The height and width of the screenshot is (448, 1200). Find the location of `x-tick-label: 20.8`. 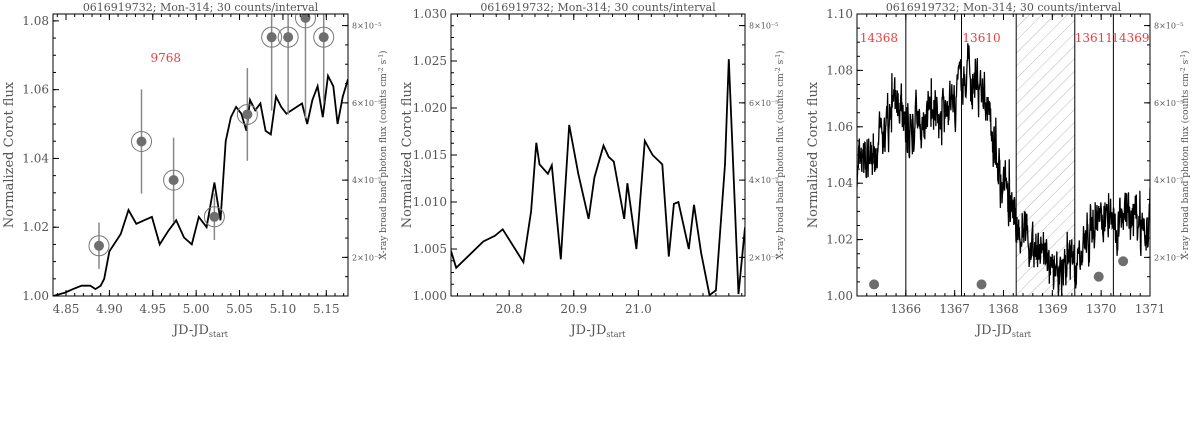

x-tick-label: 20.8 is located at coordinates (509, 309).